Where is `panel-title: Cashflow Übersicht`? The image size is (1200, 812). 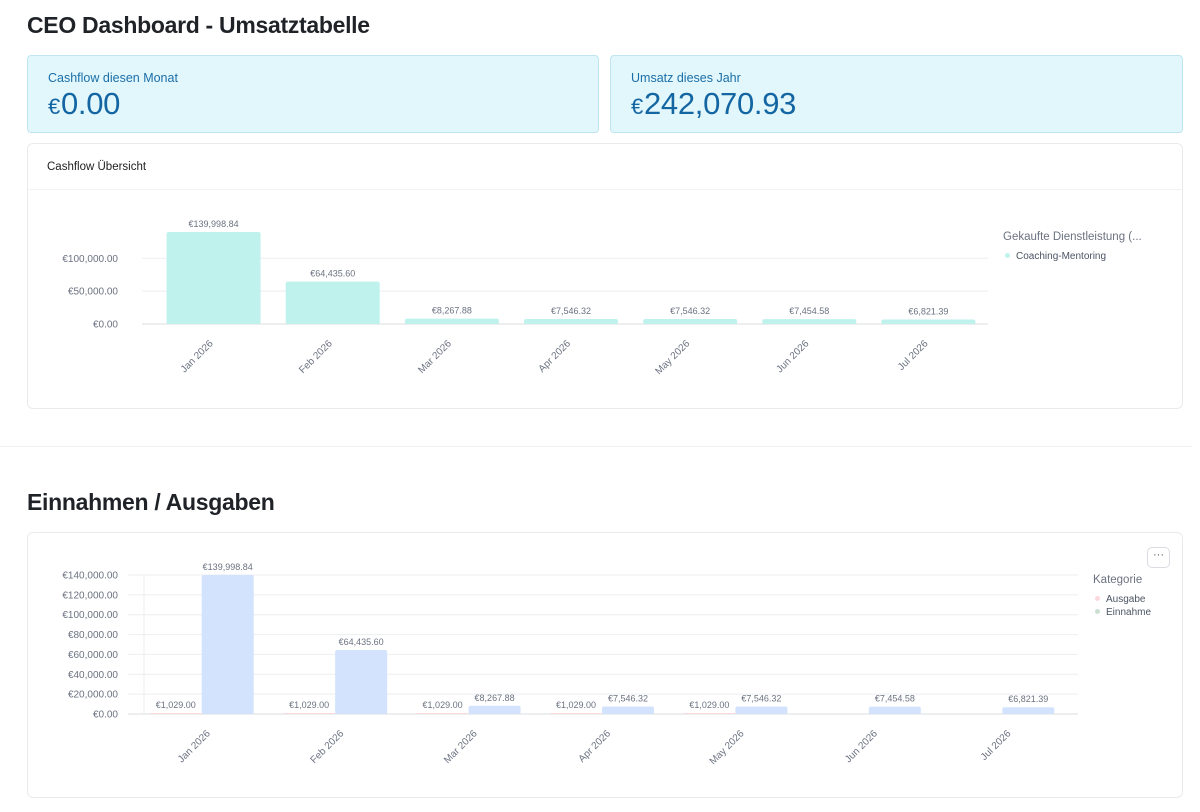 panel-title: Cashflow Übersicht is located at coordinates (605, 167).